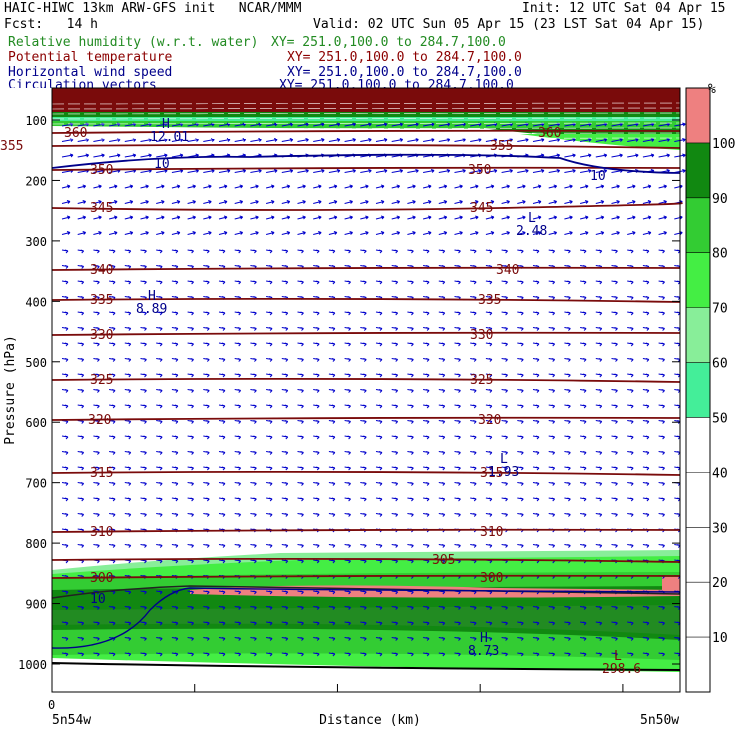 This screenshot has width=740, height=740. What do you see at coordinates (101, 335) in the screenshot?
I see `theta-label-330: 330` at bounding box center [101, 335].